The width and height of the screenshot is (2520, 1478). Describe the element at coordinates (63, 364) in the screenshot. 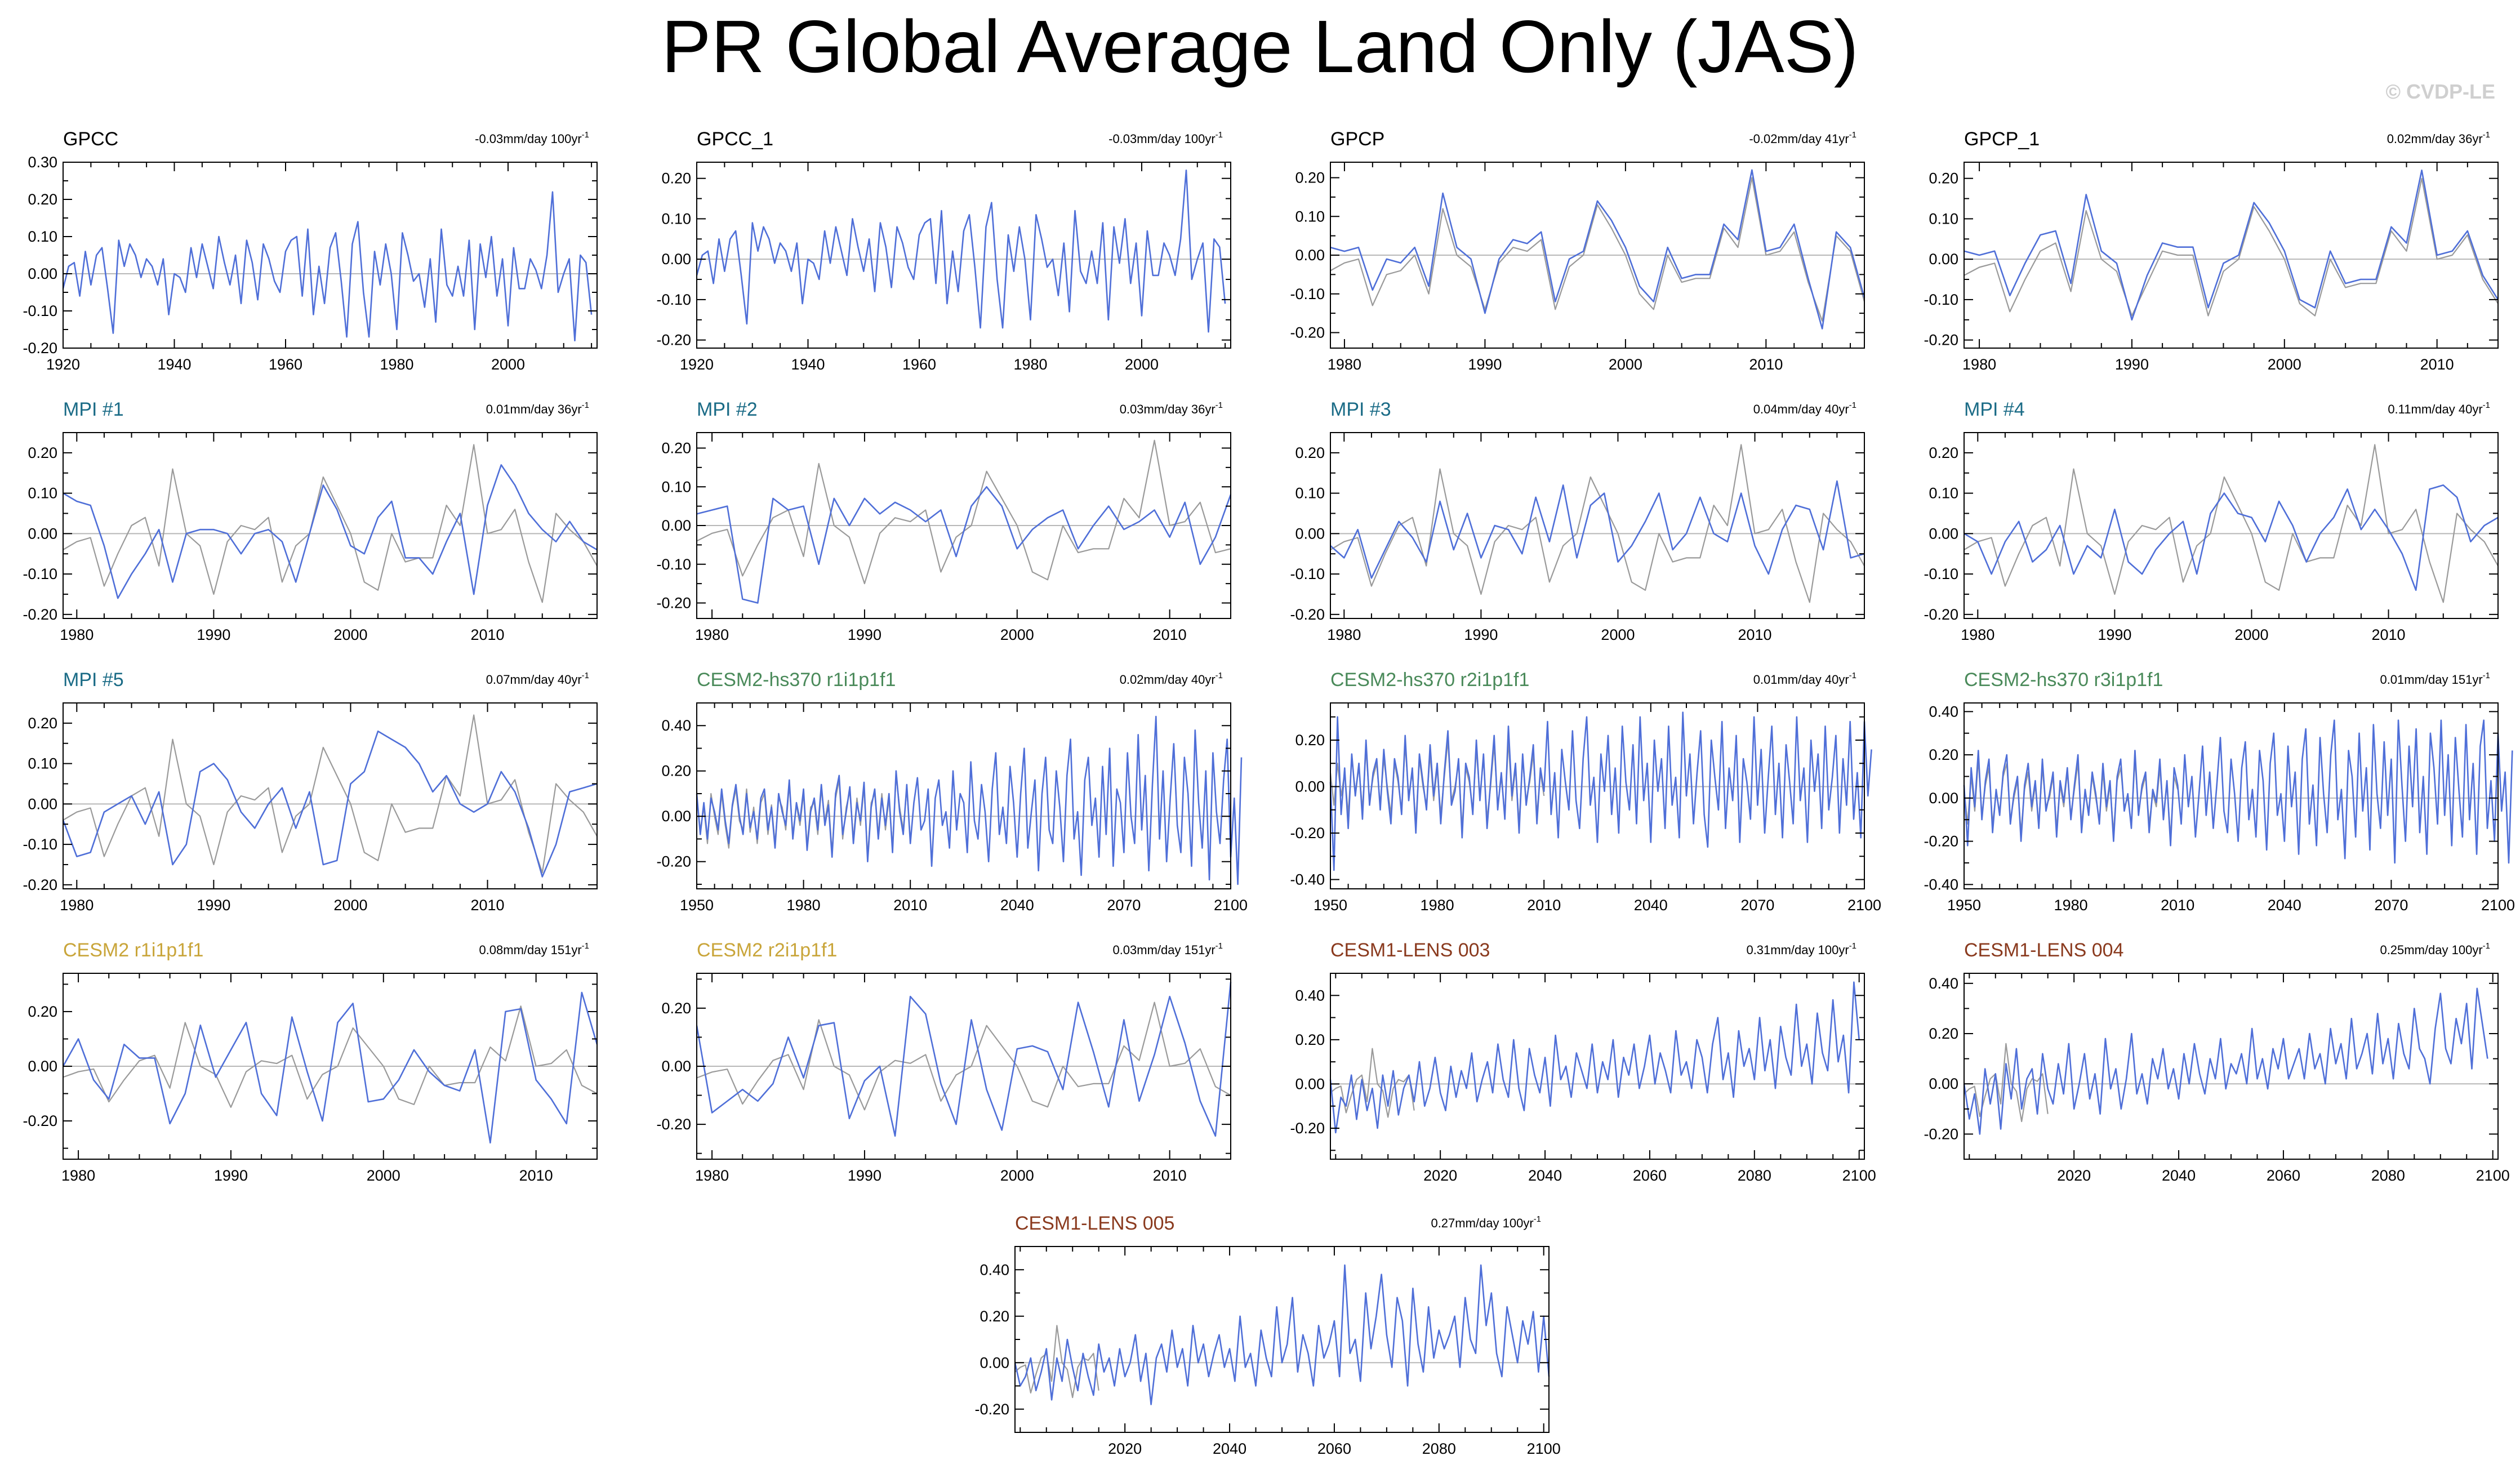

I see `x-tick-label: 1920` at that location.